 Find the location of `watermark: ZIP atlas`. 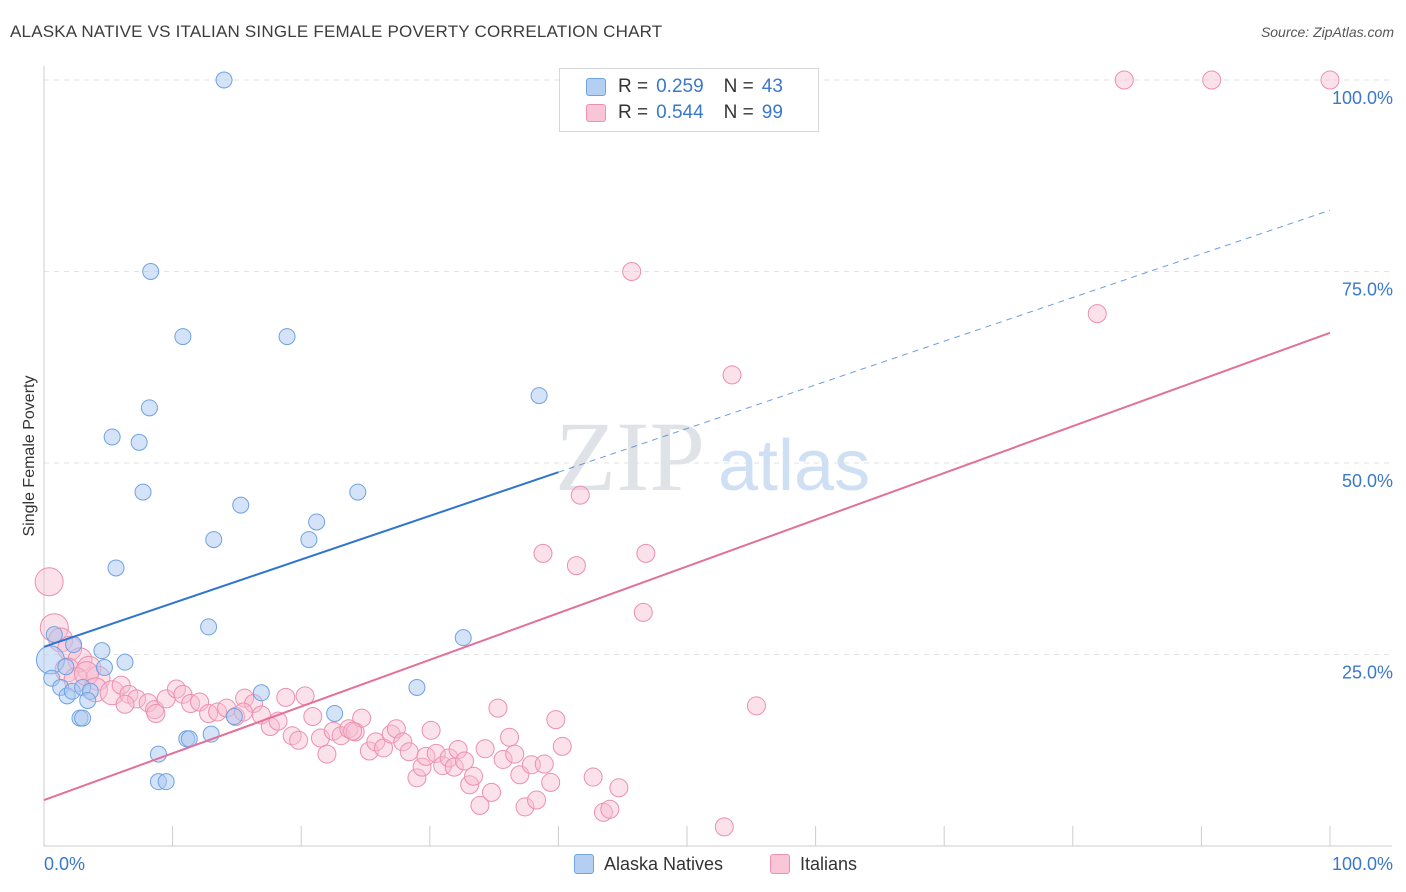

watermark: ZIP atlas is located at coordinates (712, 456).